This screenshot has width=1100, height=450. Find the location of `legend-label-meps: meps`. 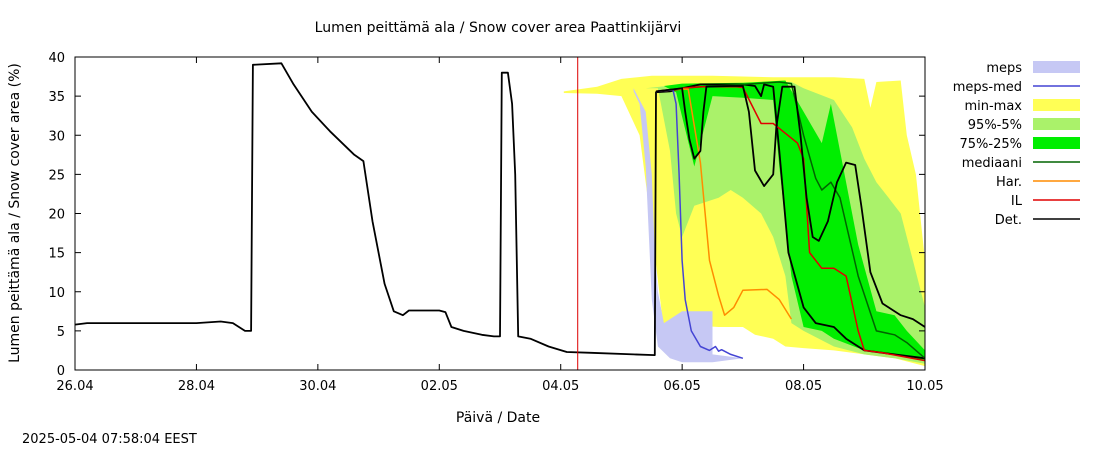

legend-label-meps: meps is located at coordinates (1004, 68).